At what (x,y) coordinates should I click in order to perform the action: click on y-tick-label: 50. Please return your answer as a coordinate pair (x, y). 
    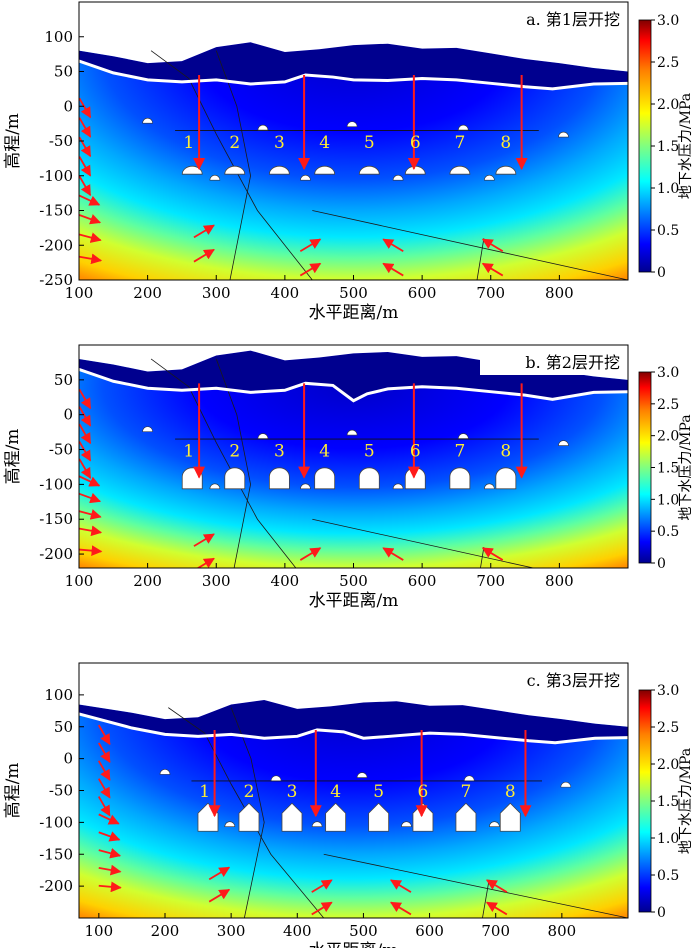
    Looking at the image, I should click on (63, 727).